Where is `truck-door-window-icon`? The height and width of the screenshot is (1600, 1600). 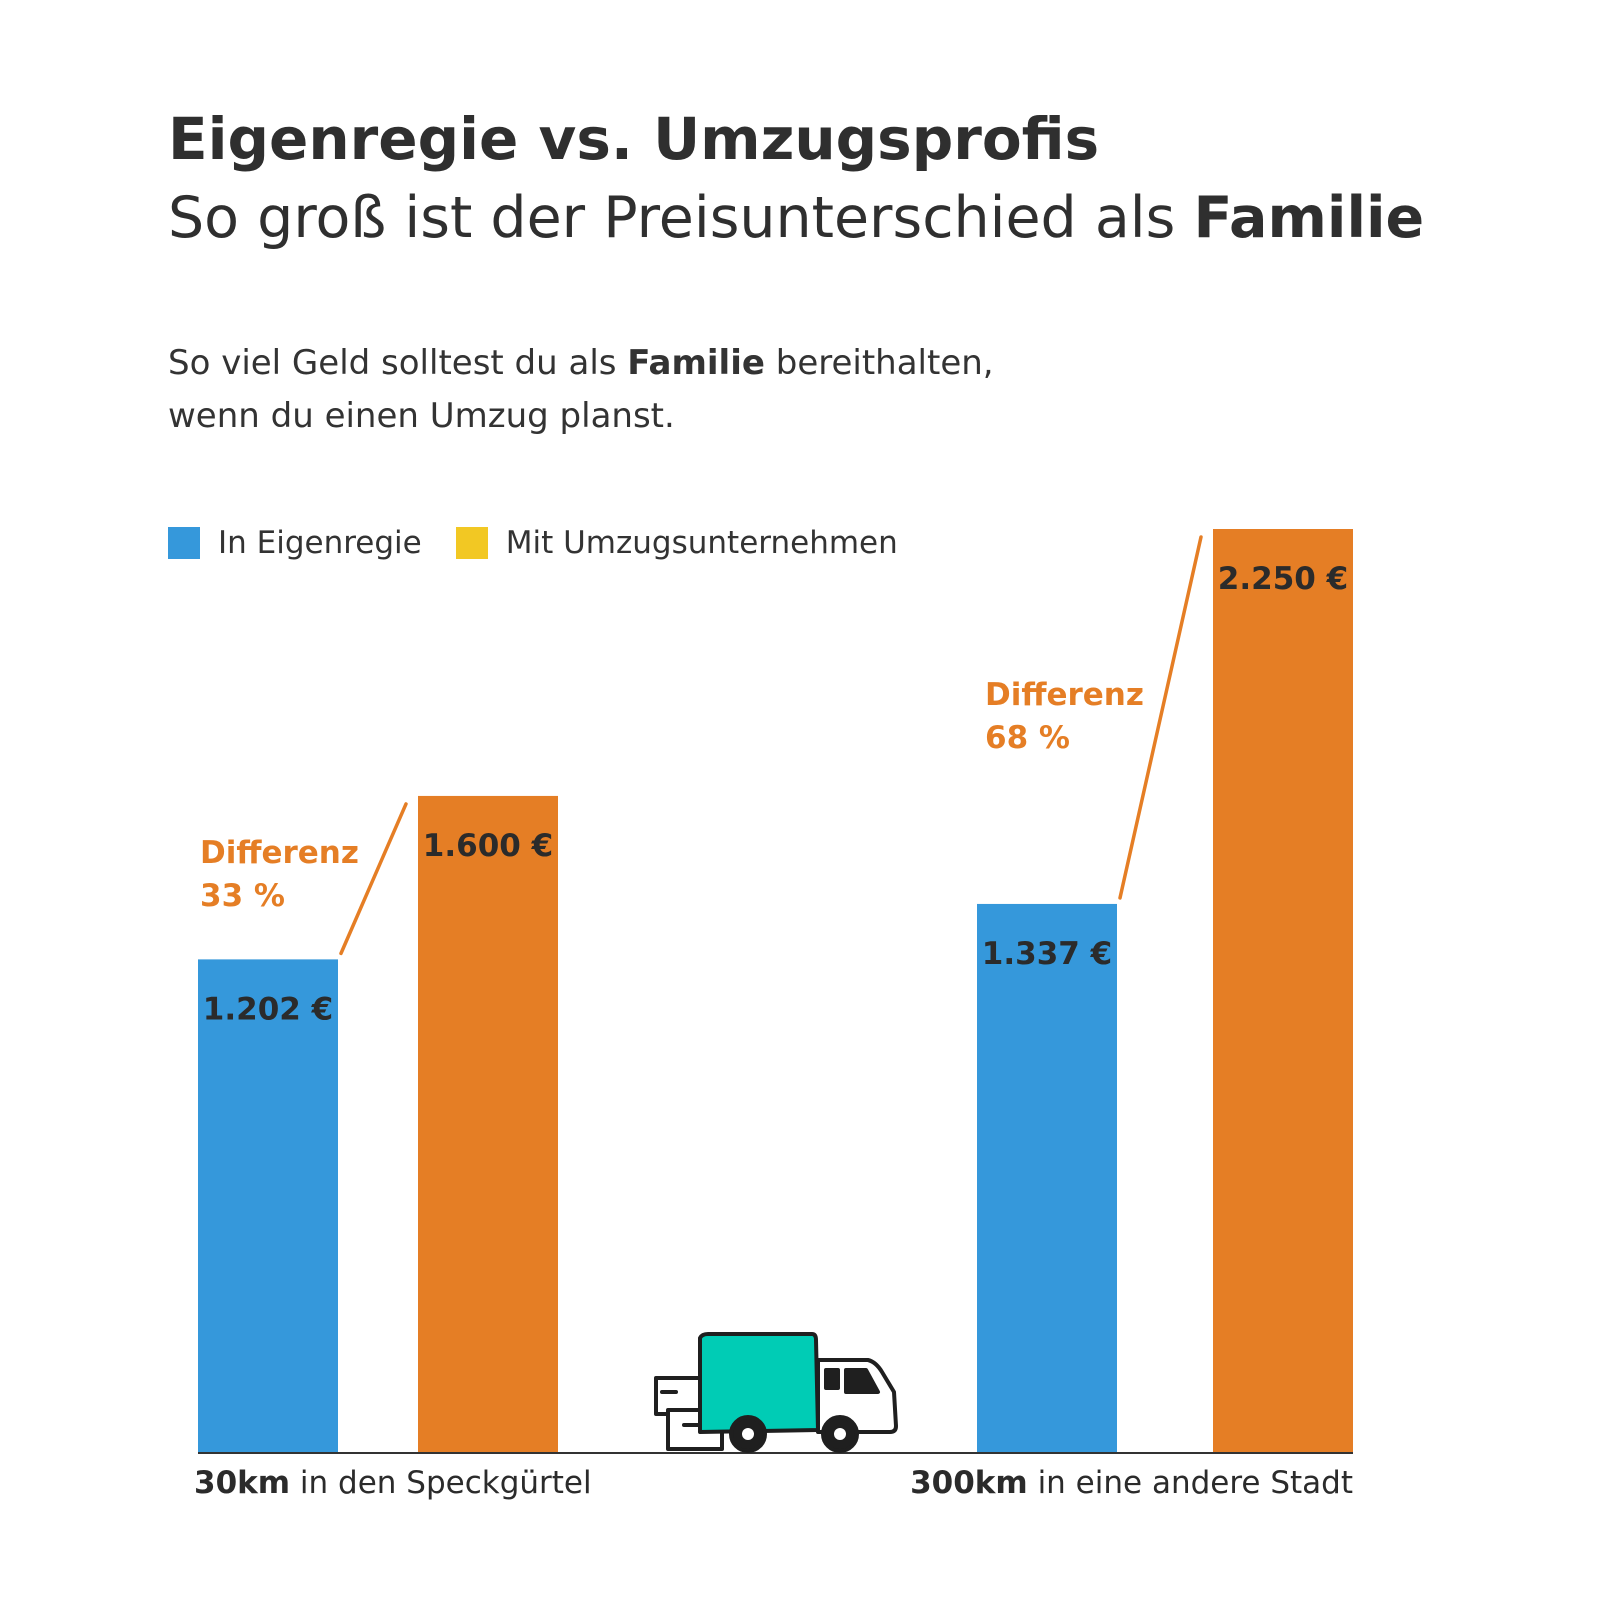
truck-door-window-icon is located at coordinates (832, 1379).